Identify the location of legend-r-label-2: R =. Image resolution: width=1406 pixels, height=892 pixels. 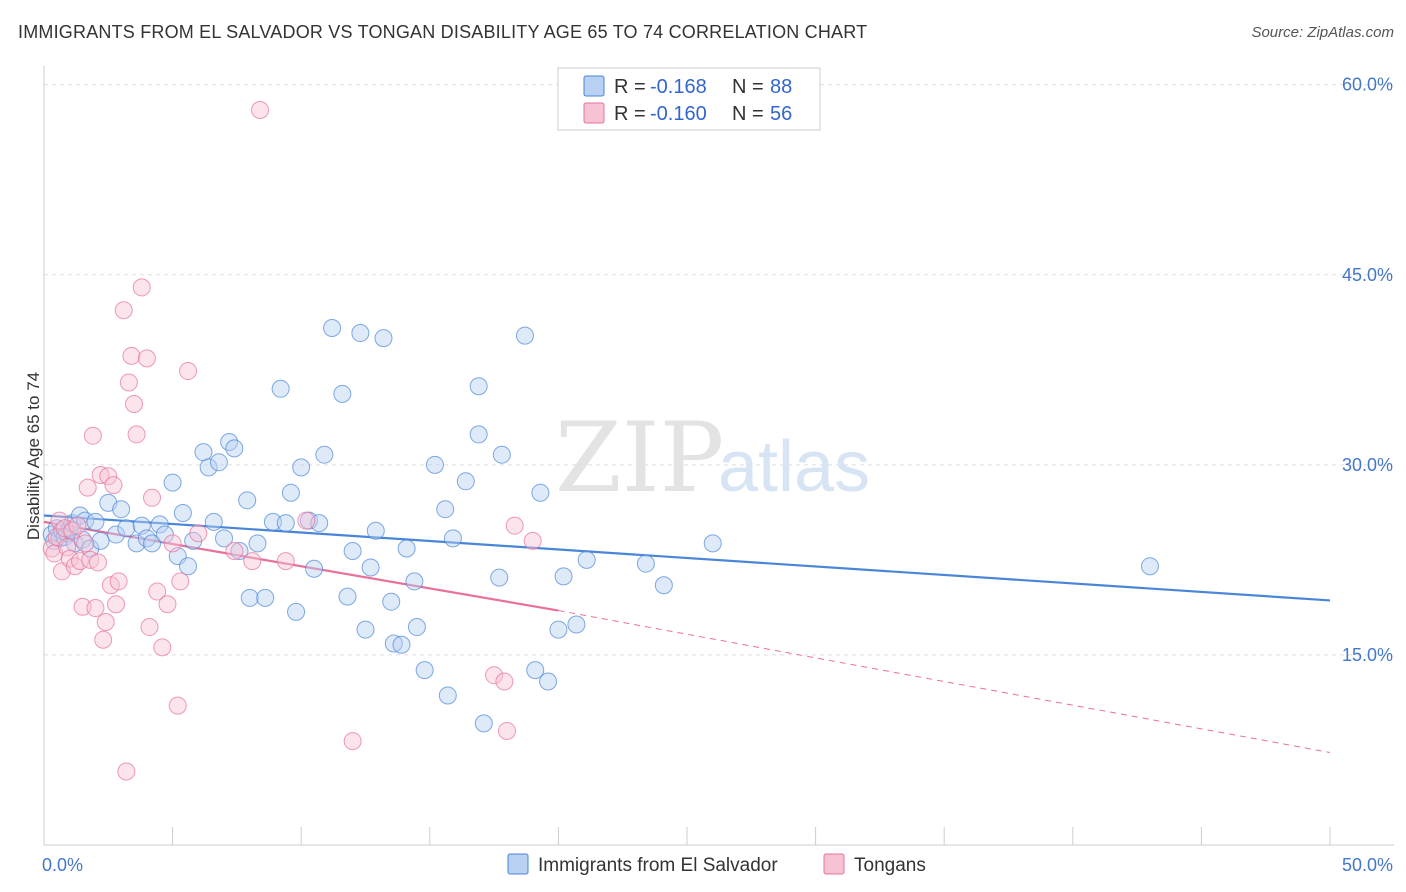
(630, 114).